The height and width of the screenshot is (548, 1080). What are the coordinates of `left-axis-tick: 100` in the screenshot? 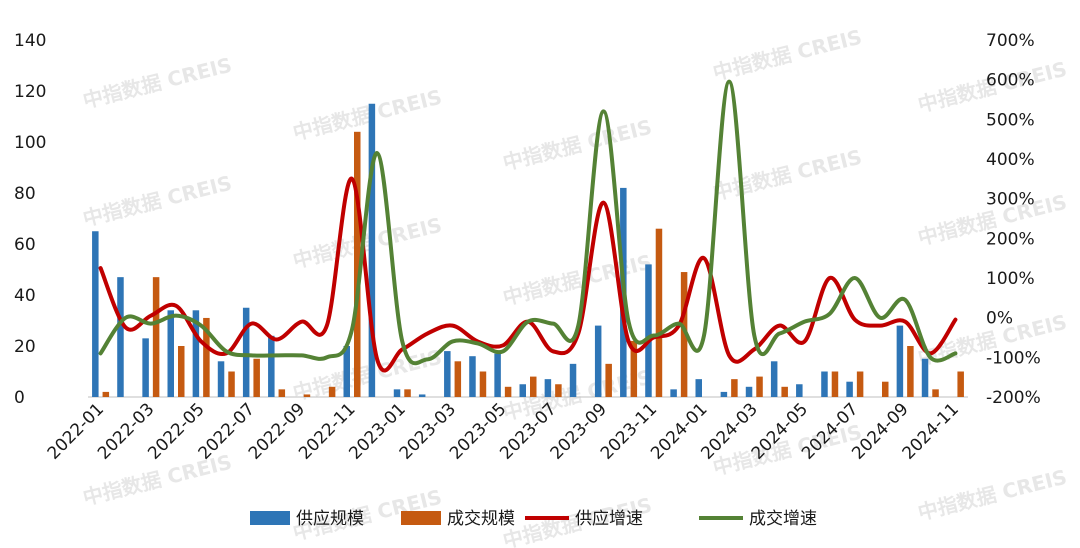 It's located at (30, 143).